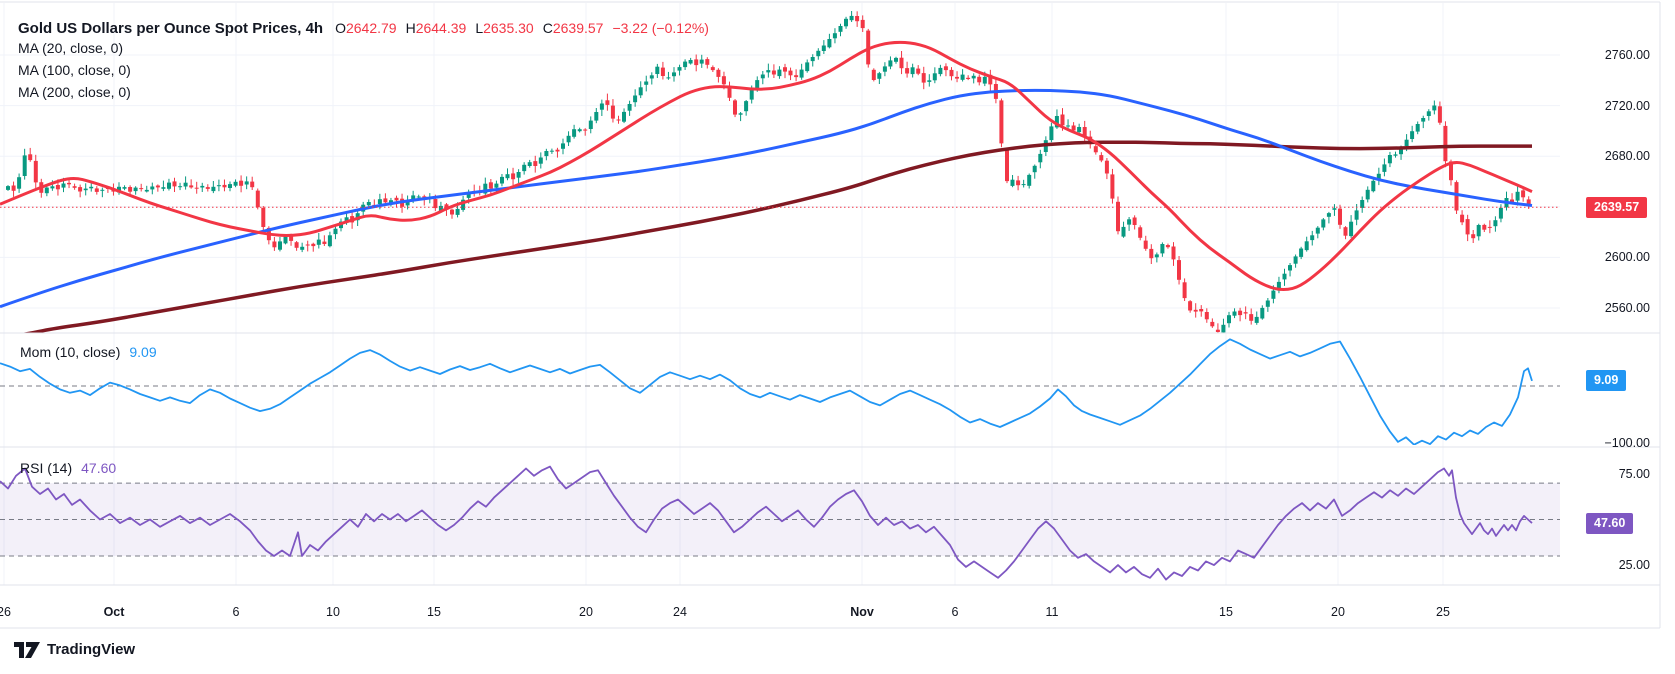 This screenshot has height=674, width=1675. I want to click on time-tick-label: 11, so click(1052, 612).